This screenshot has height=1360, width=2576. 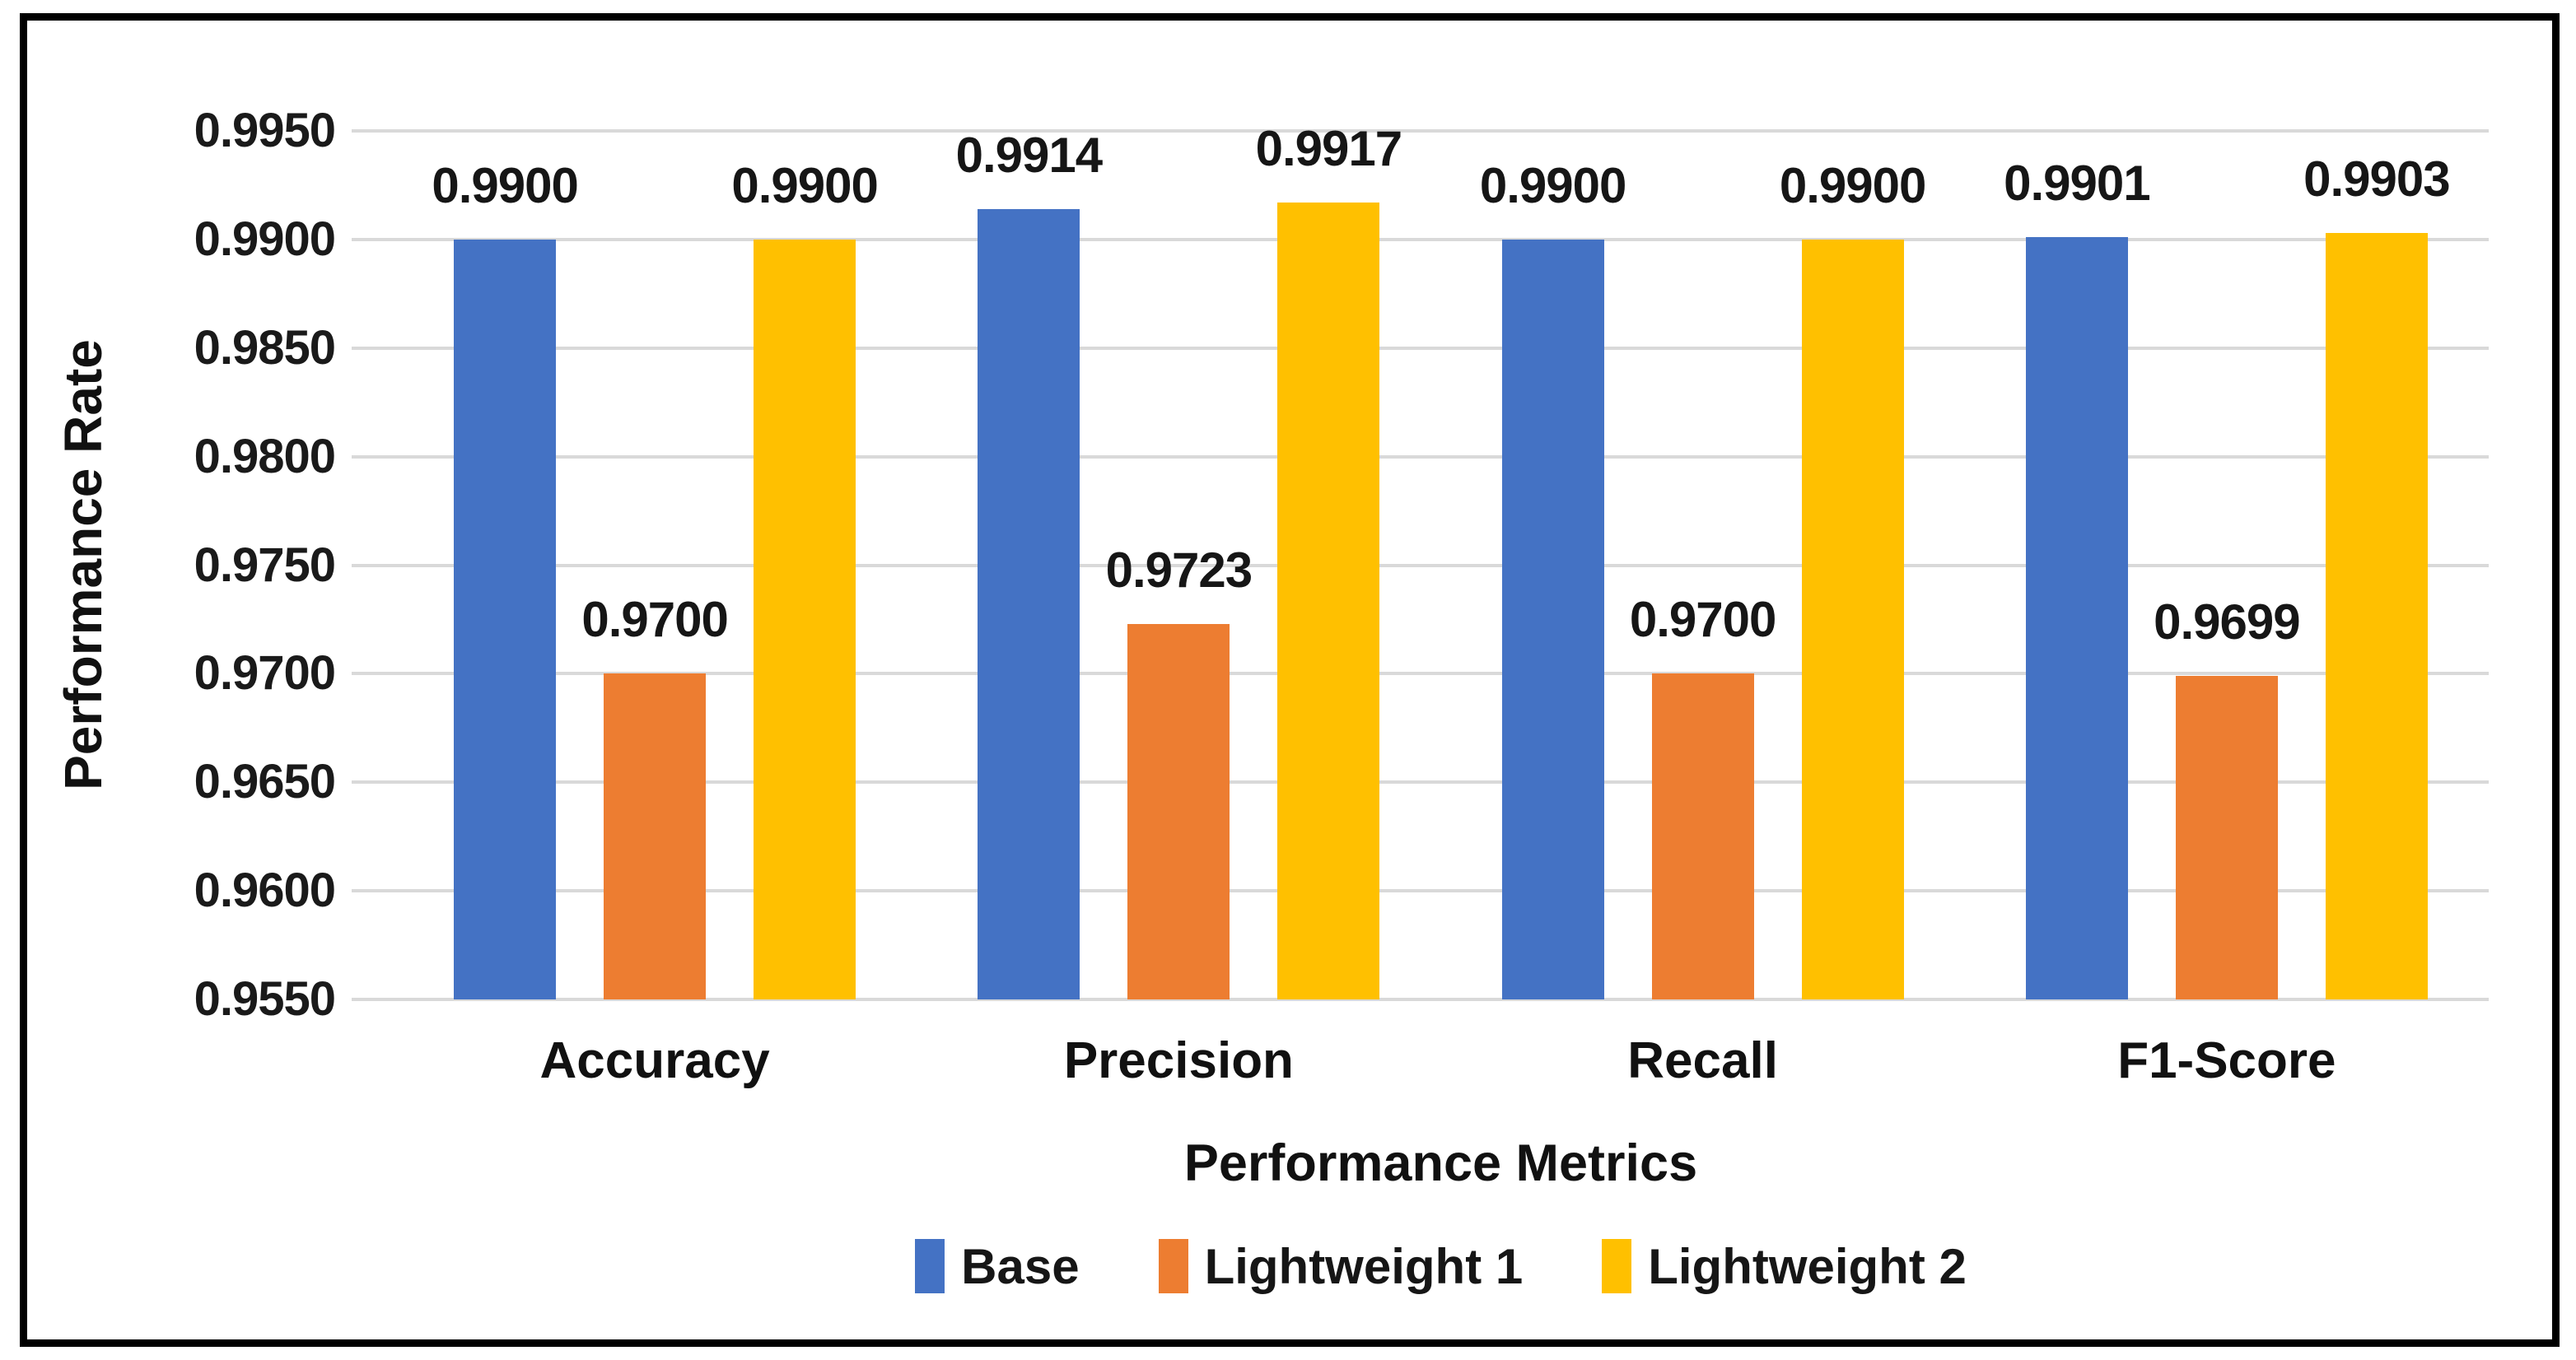 What do you see at coordinates (2227, 622) in the screenshot?
I see `bar-value-label: 0.9699` at bounding box center [2227, 622].